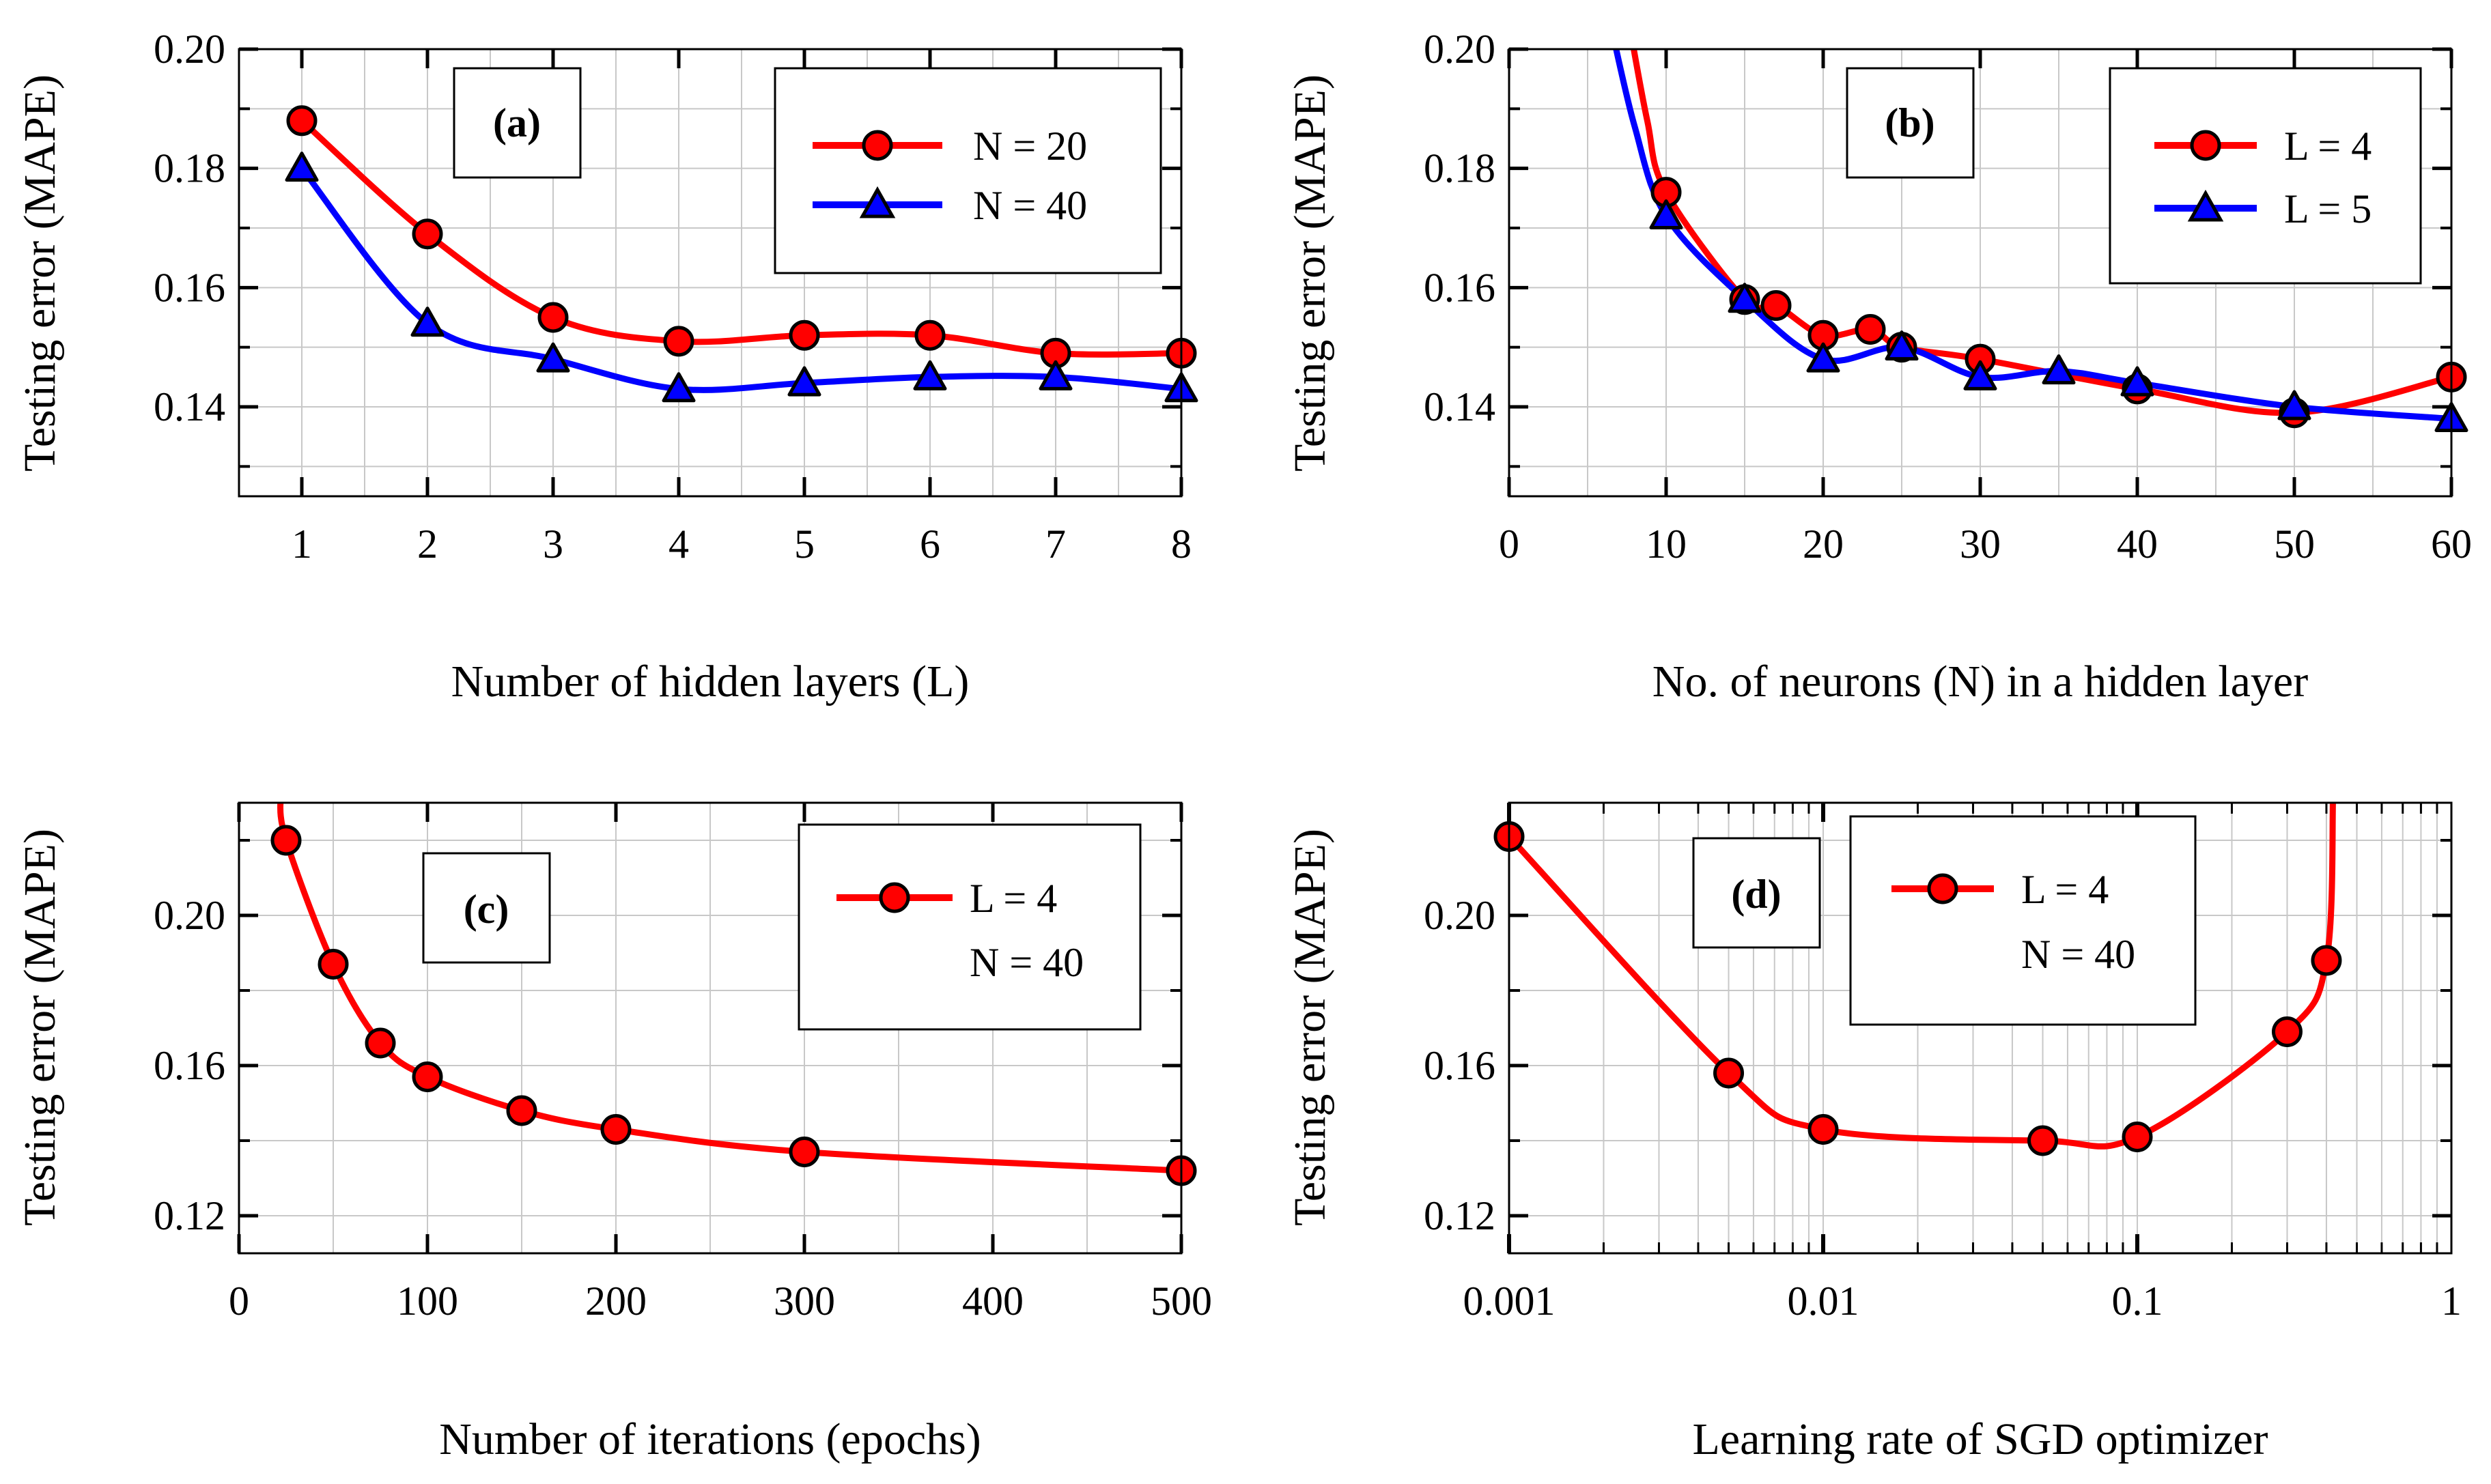 The width and height of the screenshot is (2491, 1484). What do you see at coordinates (1823, 1301) in the screenshot?
I see `panel-d-xtick-label: 0.01` at bounding box center [1823, 1301].